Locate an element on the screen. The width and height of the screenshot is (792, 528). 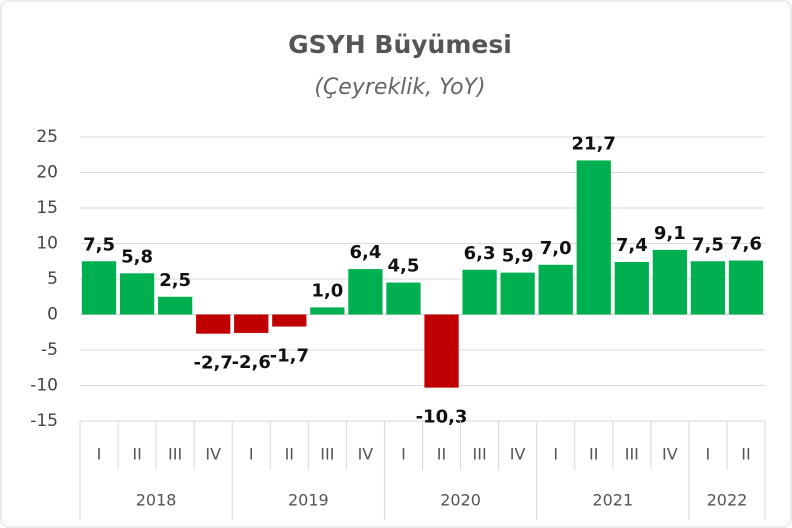
y-tick-label: -5 is located at coordinates (49, 350).